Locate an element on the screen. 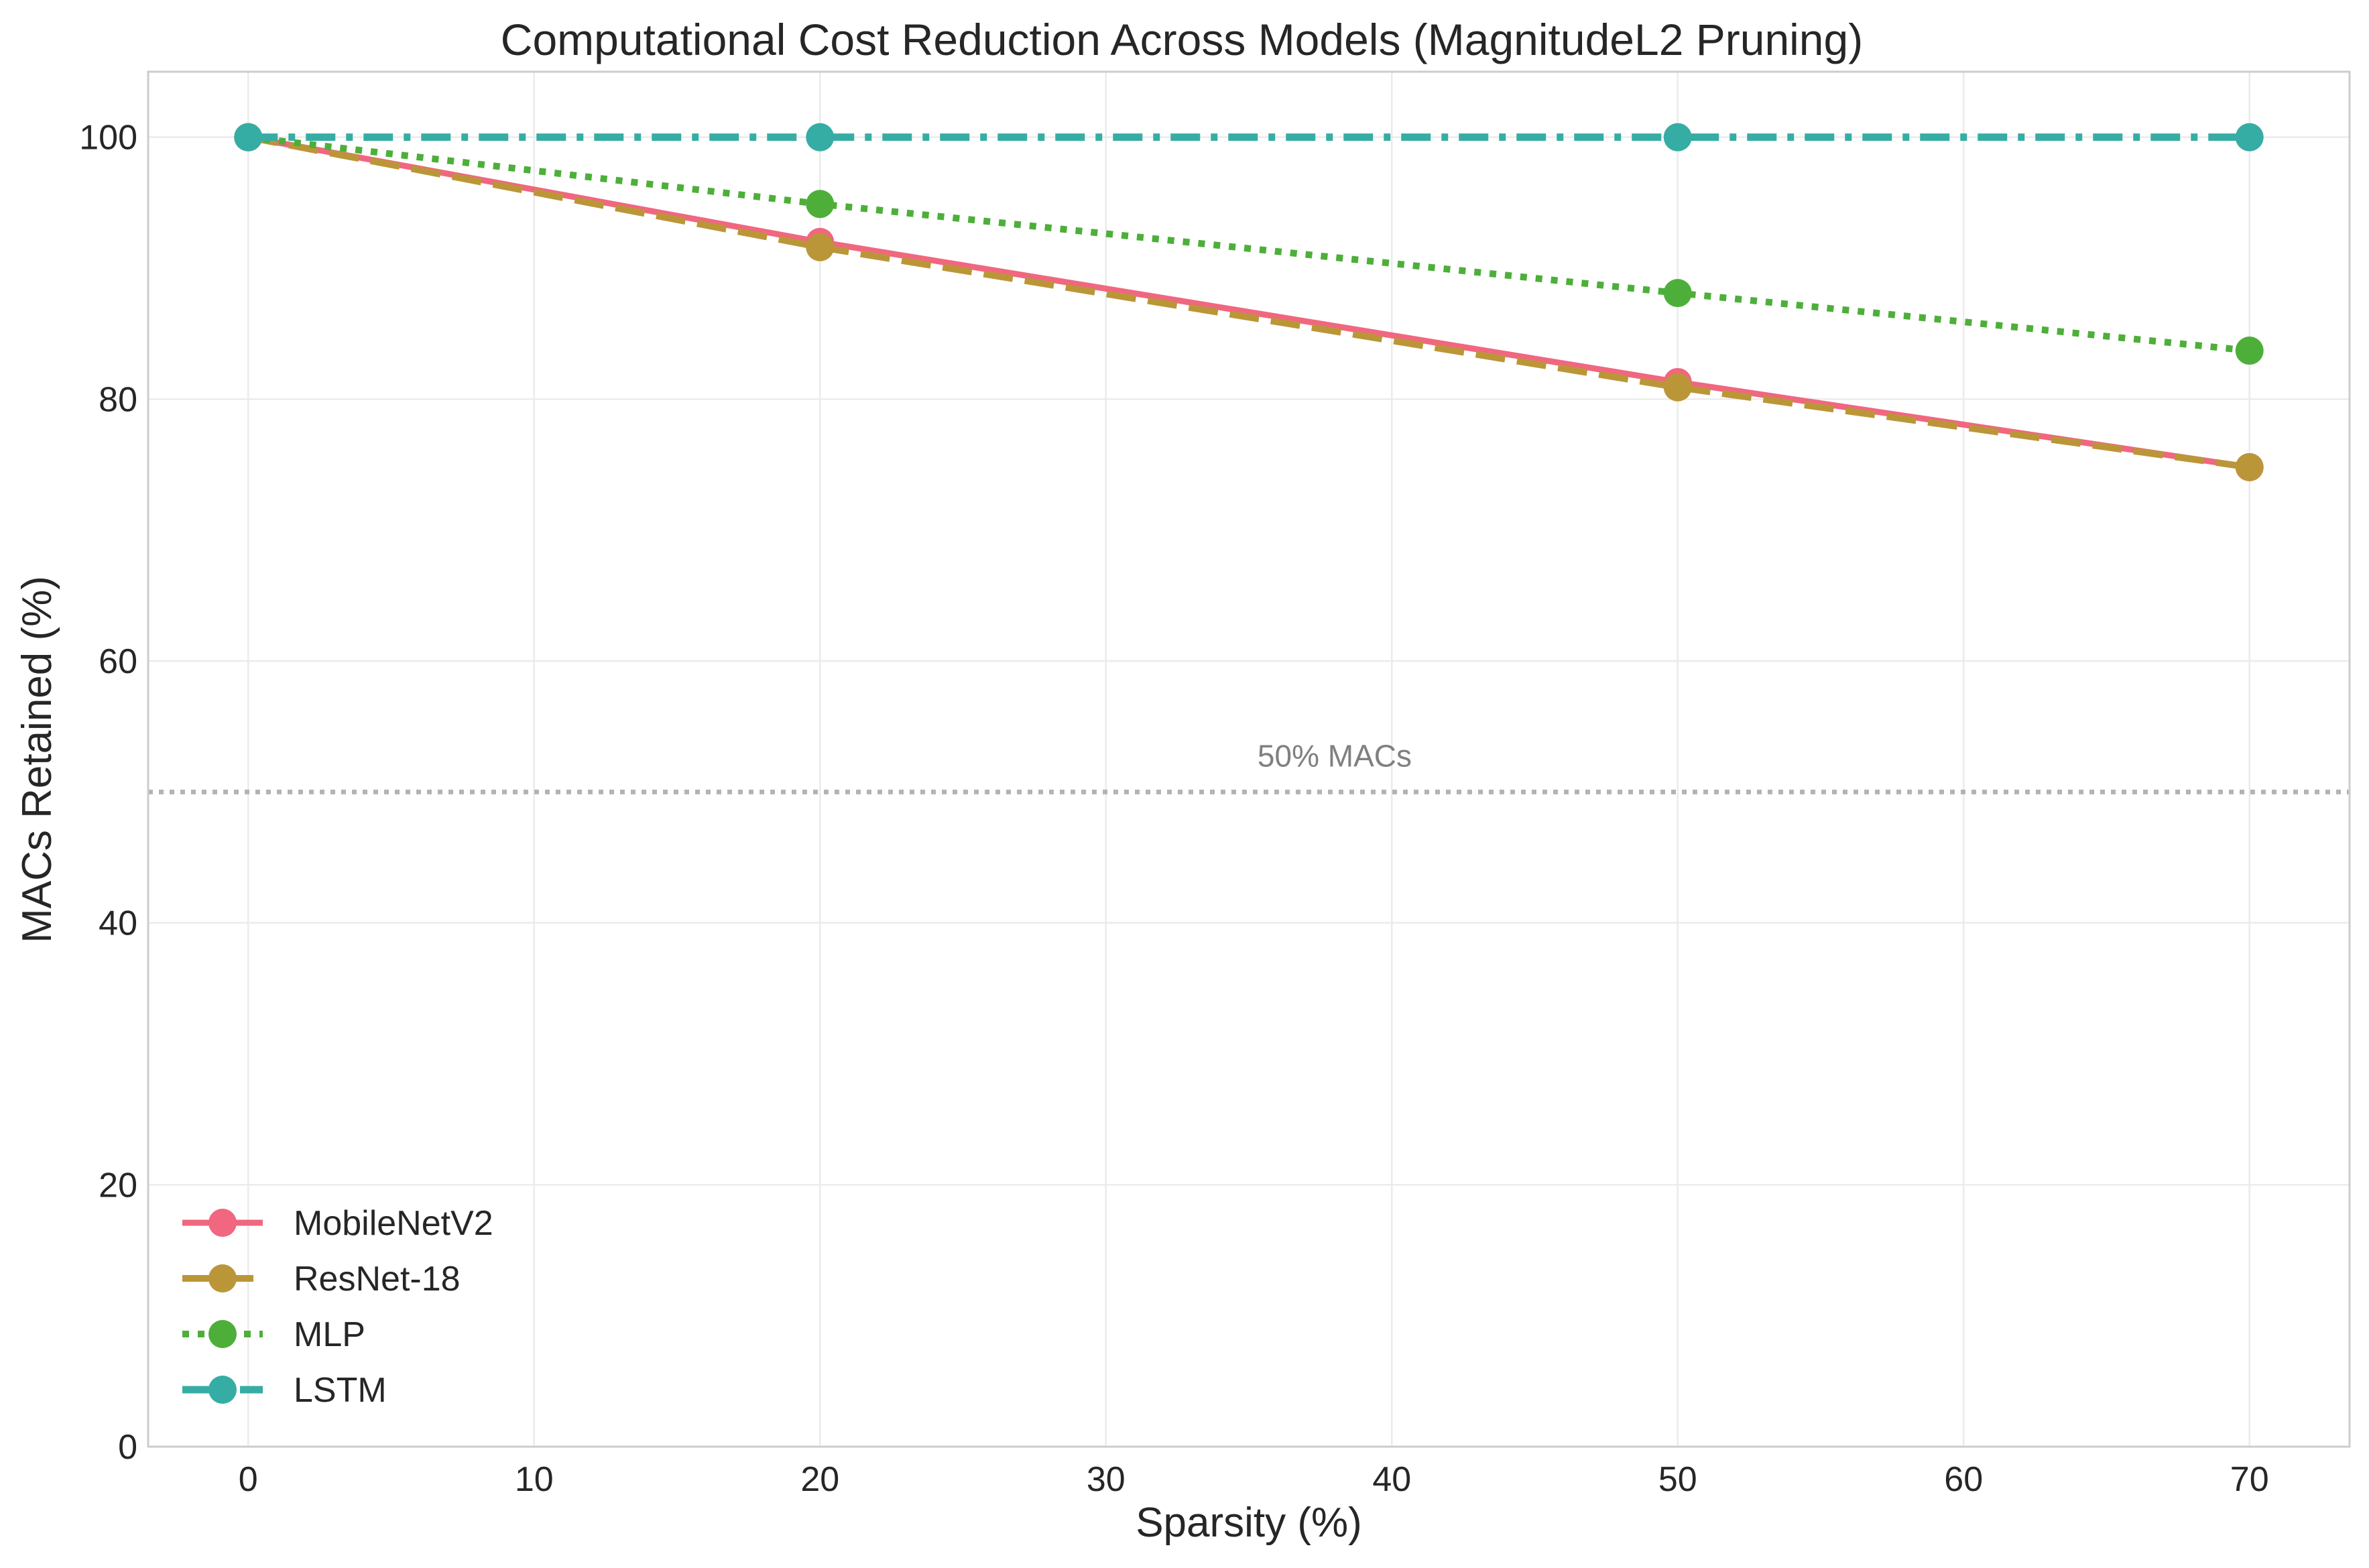 The width and height of the screenshot is (2369, 1568). reference-line-group: 50% MACs is located at coordinates (1249, 766).